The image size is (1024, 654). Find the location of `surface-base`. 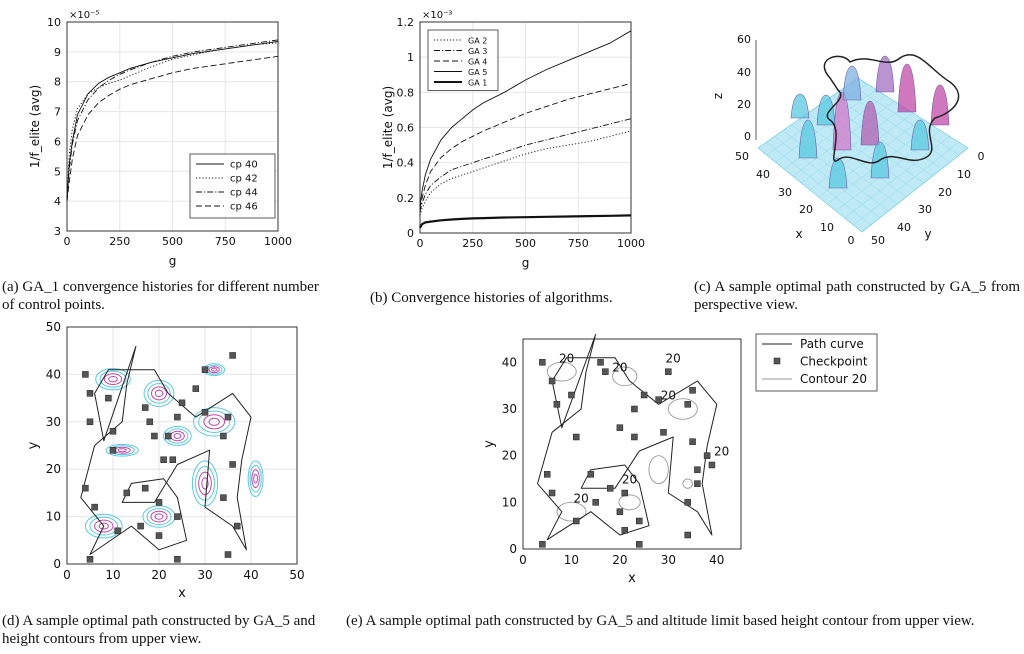

surface-base is located at coordinates (863, 155).